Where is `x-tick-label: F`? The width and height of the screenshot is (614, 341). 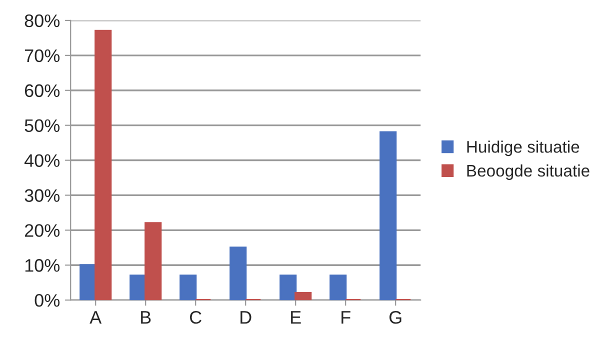
x-tick-label: F is located at coordinates (346, 317).